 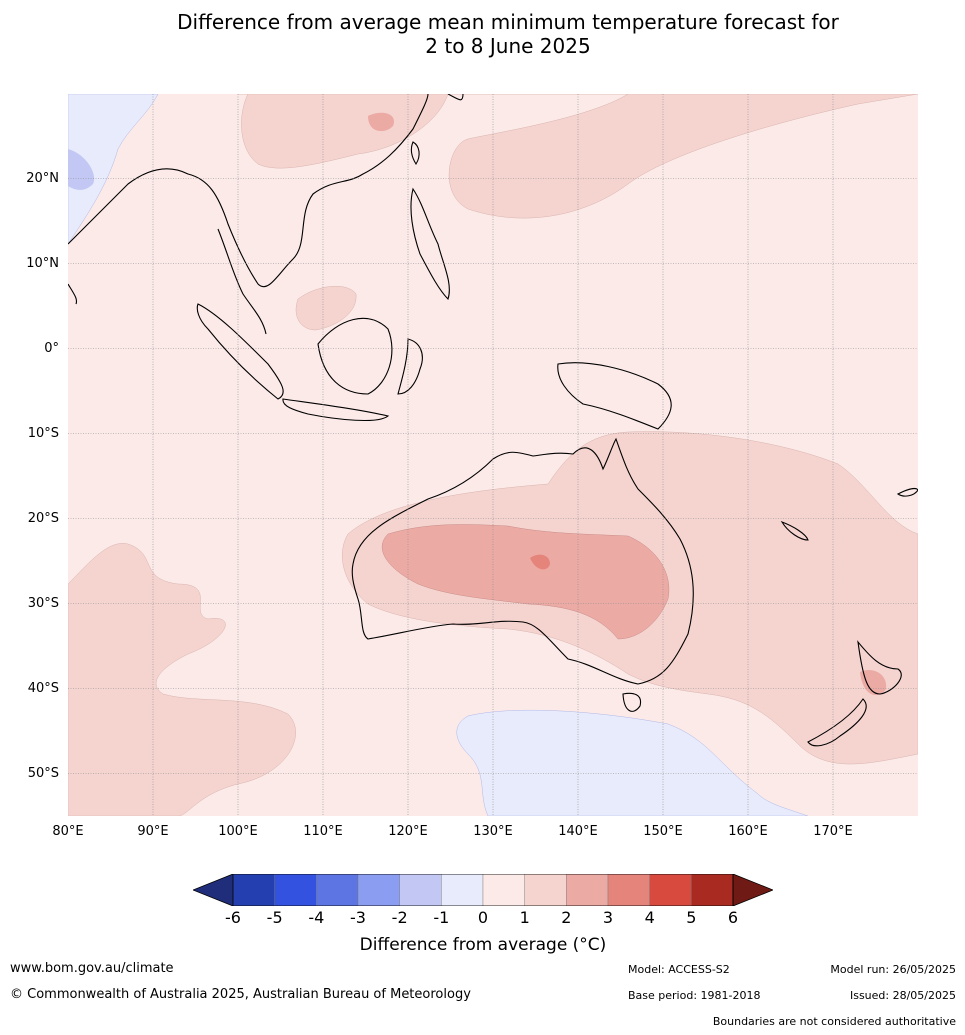 What do you see at coordinates (355, 356) in the screenshot?
I see `borneo-coast` at bounding box center [355, 356].